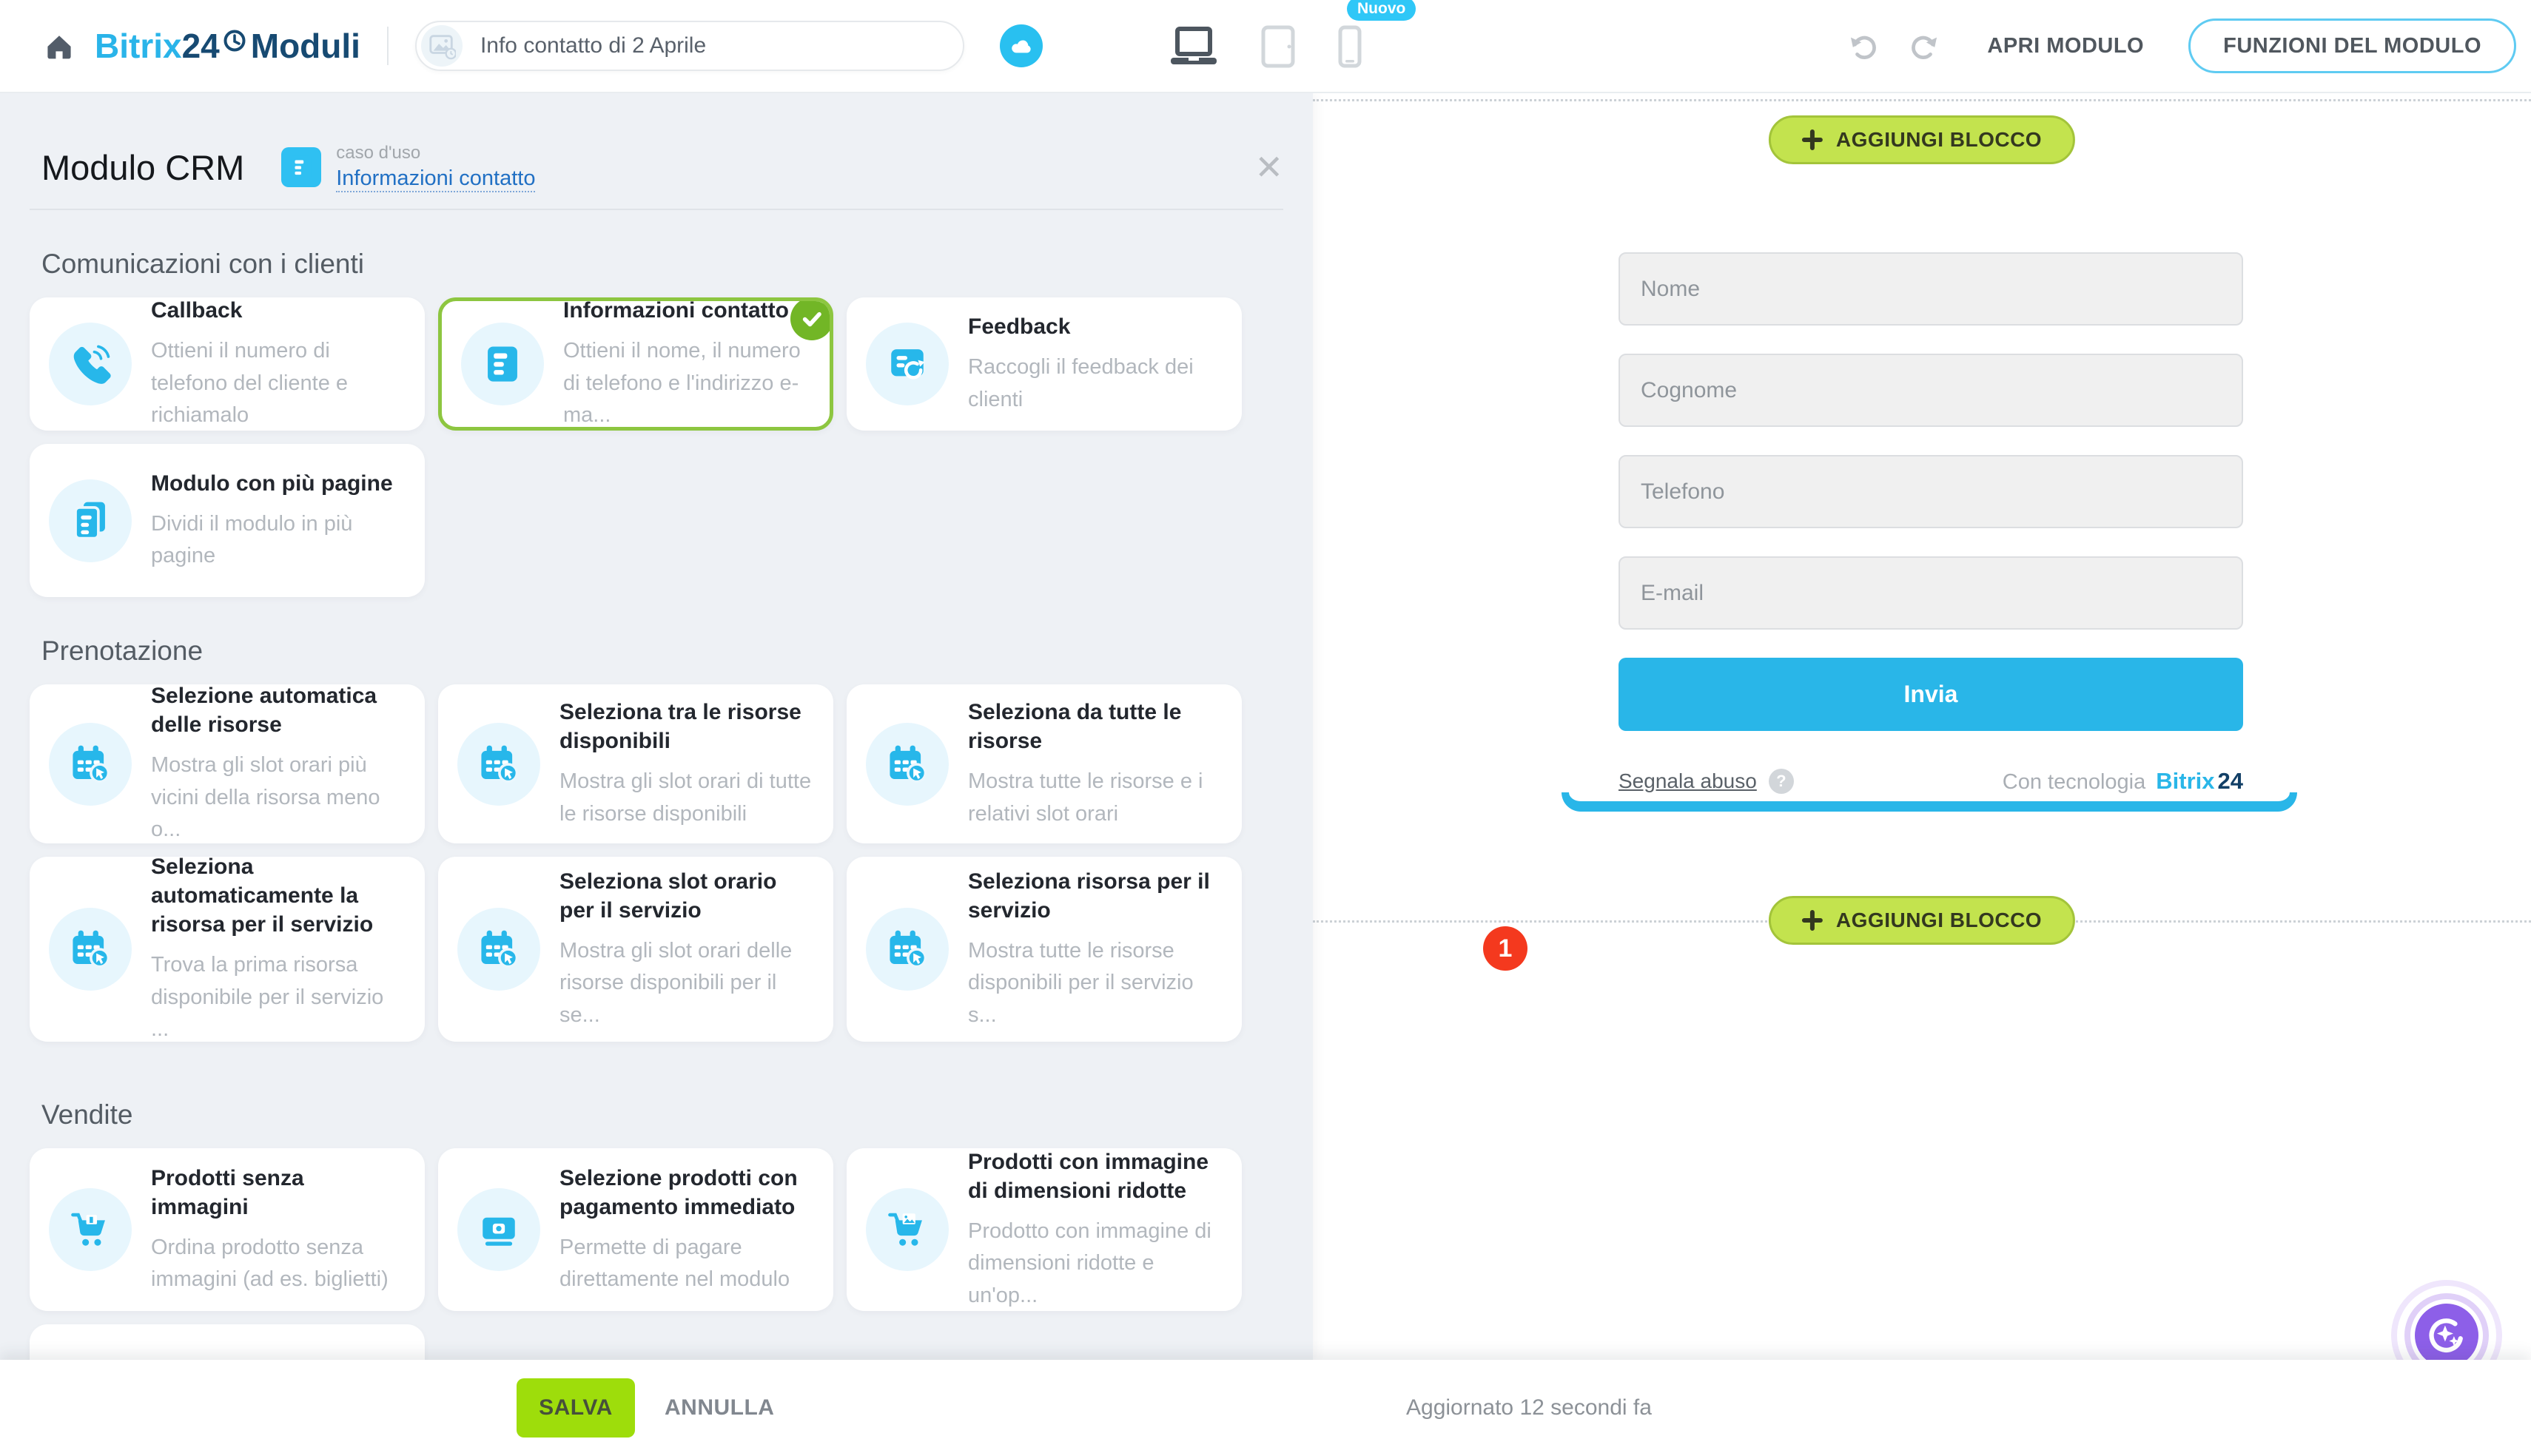  What do you see at coordinates (1922, 100) in the screenshot?
I see `drop-zone-divider` at bounding box center [1922, 100].